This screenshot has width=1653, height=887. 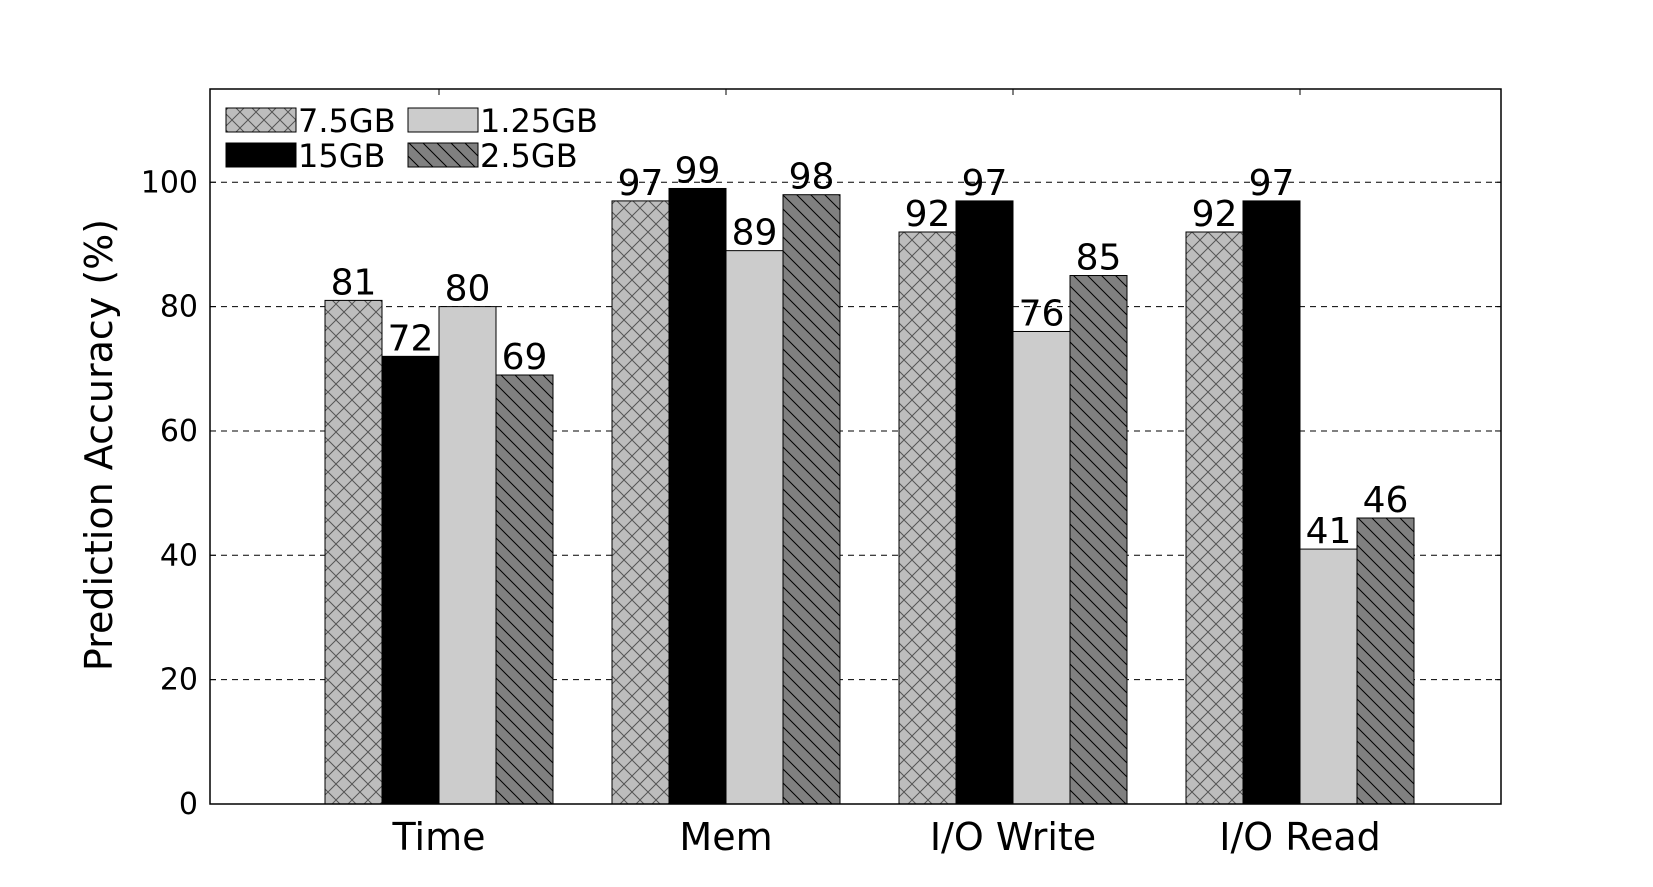 I want to click on legend-item-15gb: 15GB, so click(x=305, y=156).